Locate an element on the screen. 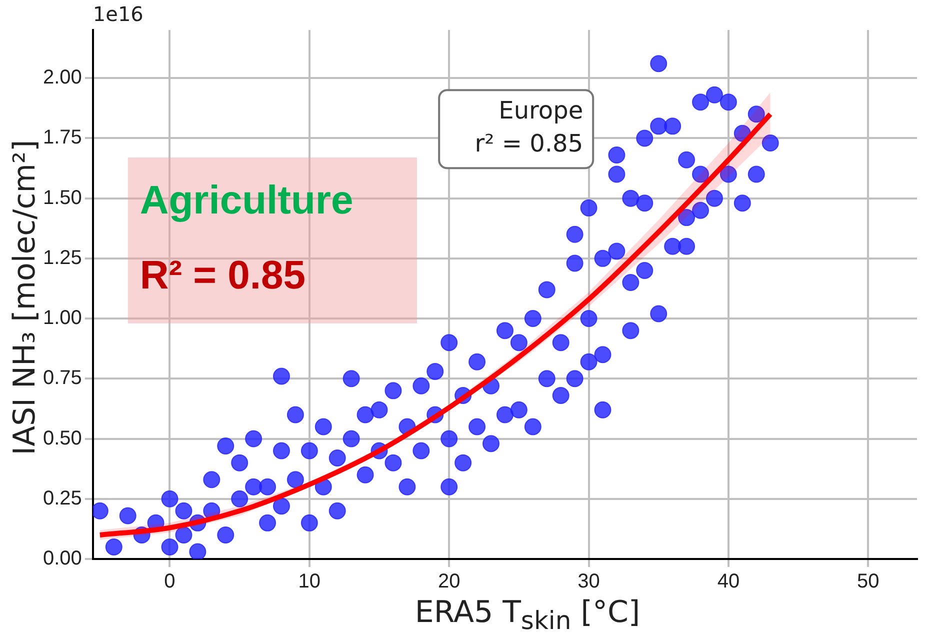 Image resolution: width=926 pixels, height=637 pixels. x-tick-label: 50 is located at coordinates (868, 581).